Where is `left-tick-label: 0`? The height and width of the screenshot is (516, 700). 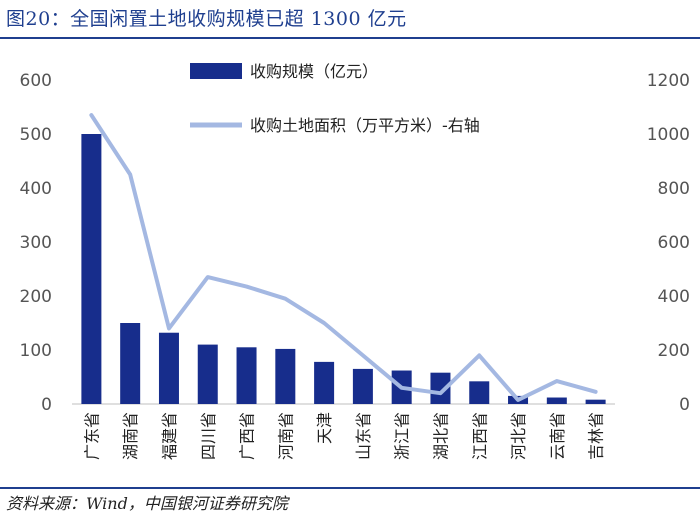
left-tick-label: 0 is located at coordinates (46, 405).